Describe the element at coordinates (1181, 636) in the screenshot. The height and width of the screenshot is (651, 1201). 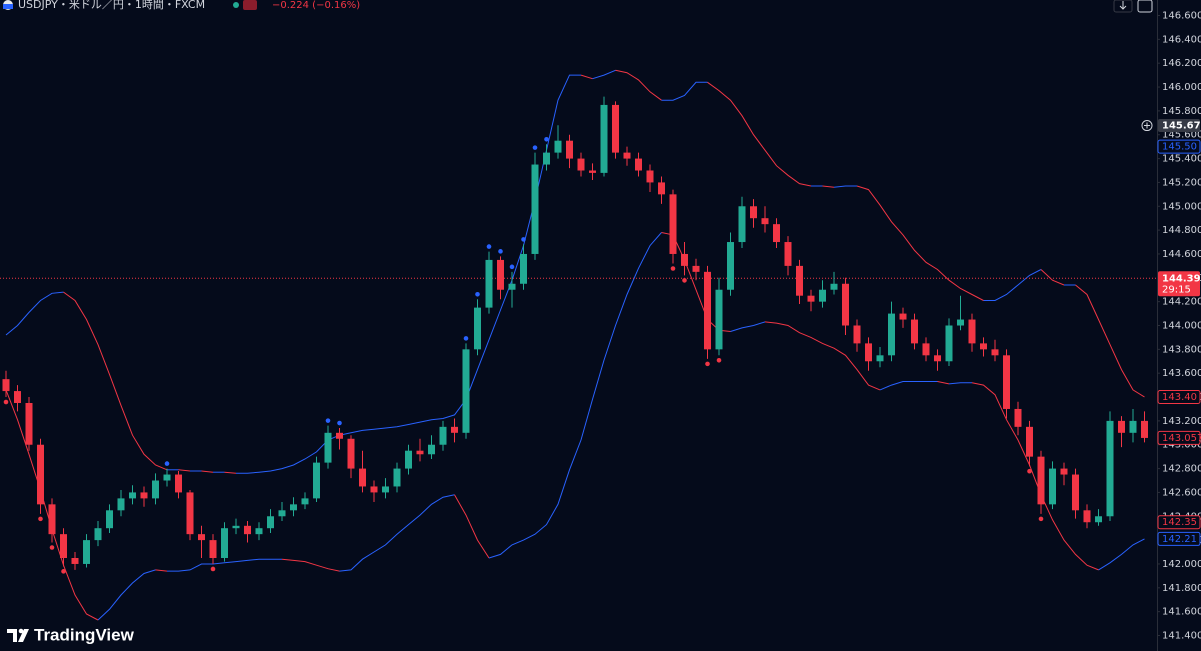
I see `y-tick-label: 141.400` at that location.